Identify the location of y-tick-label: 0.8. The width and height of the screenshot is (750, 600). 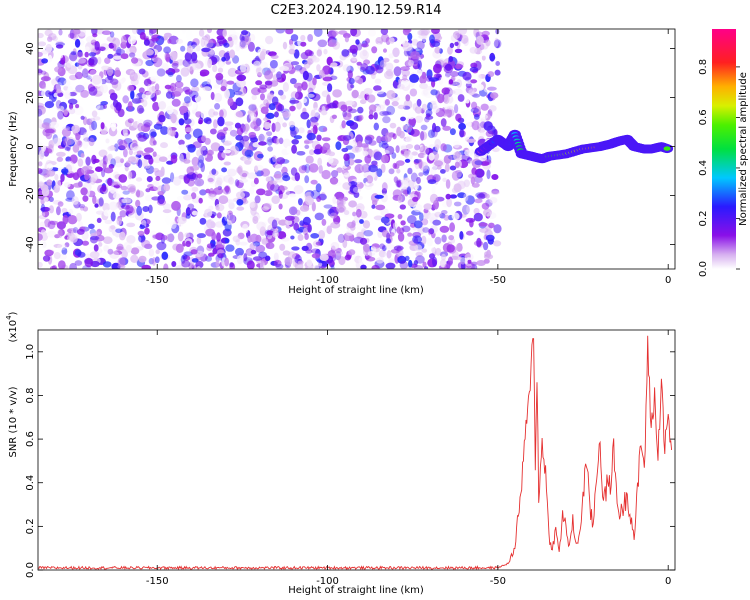
(30, 396).